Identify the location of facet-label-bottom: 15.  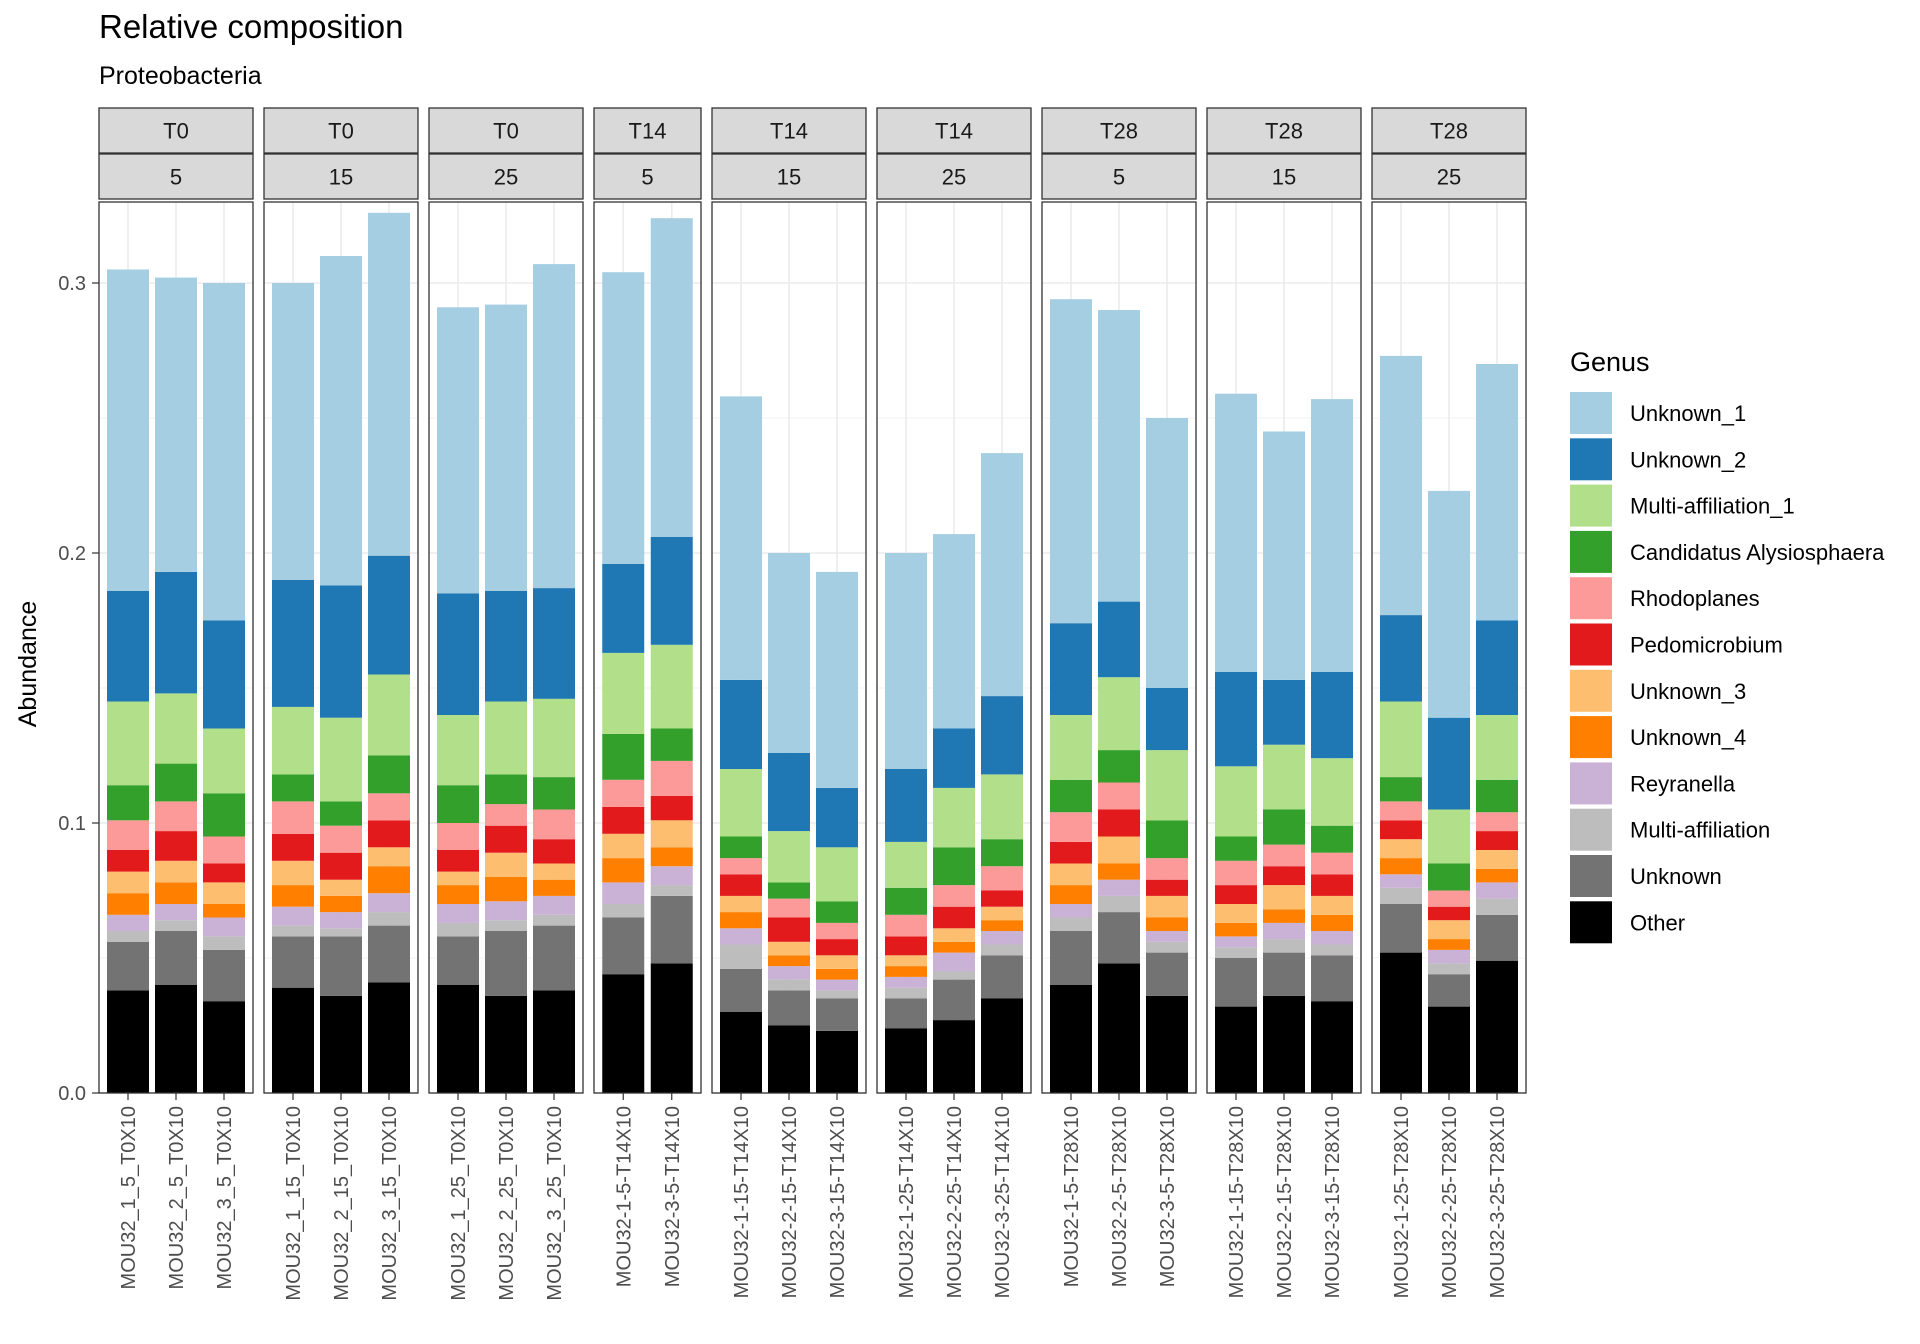
(341, 177).